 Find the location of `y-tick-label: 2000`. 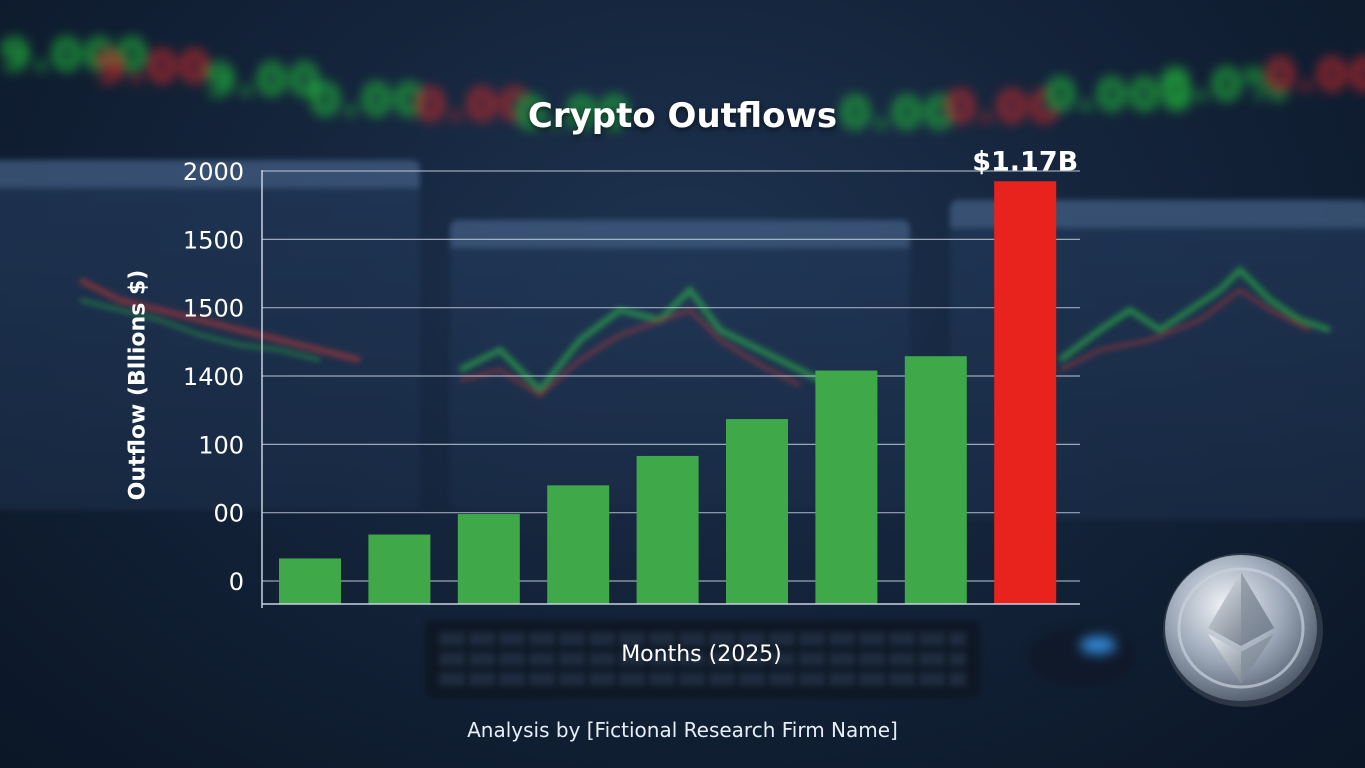

y-tick-label: 2000 is located at coordinates (213, 172).